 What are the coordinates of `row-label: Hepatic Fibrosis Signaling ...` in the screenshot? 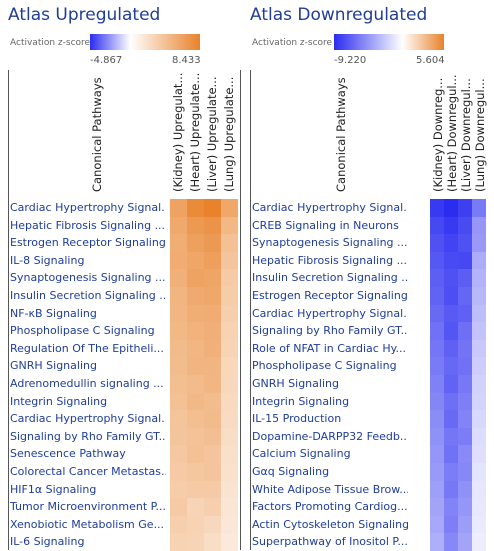 It's located at (88, 225).